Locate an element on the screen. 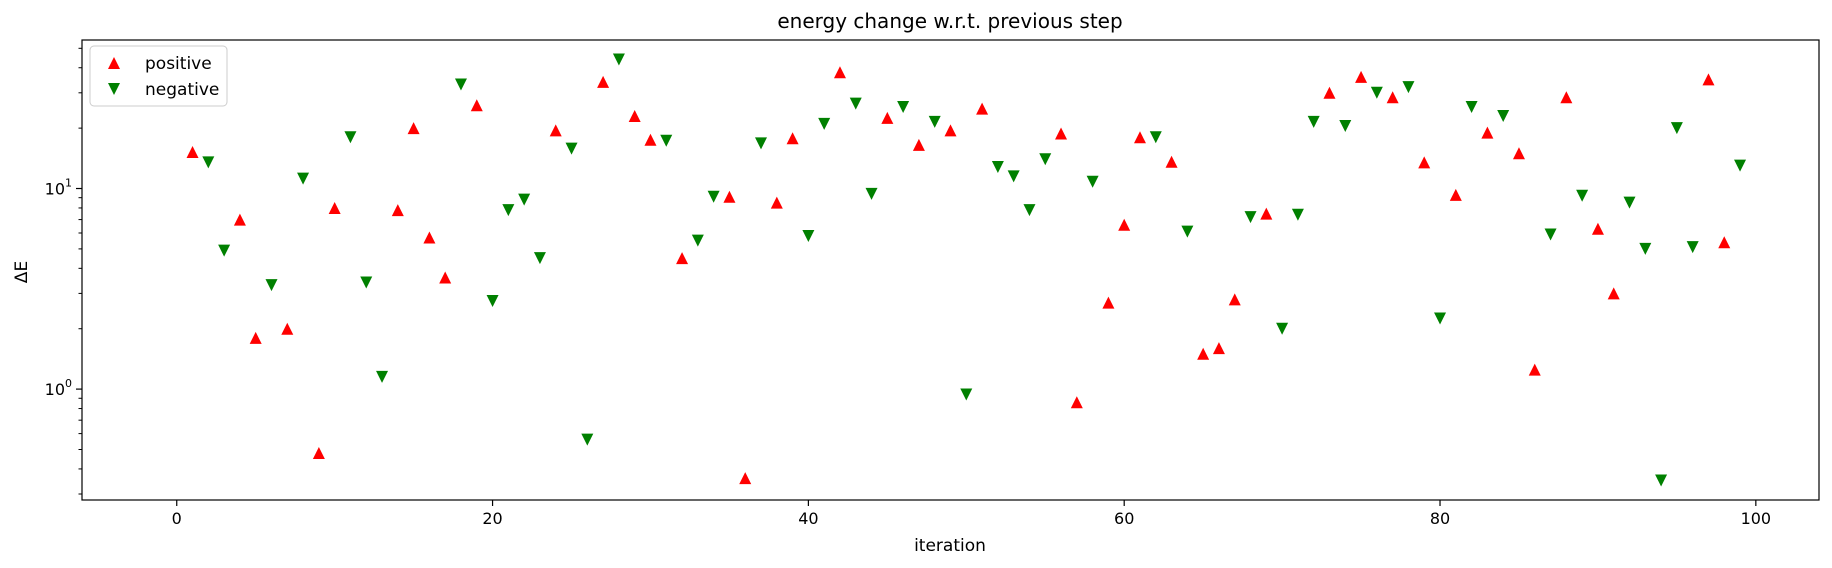 This screenshot has height=568, width=1832. x-tick-label: 40 is located at coordinates (808, 518).